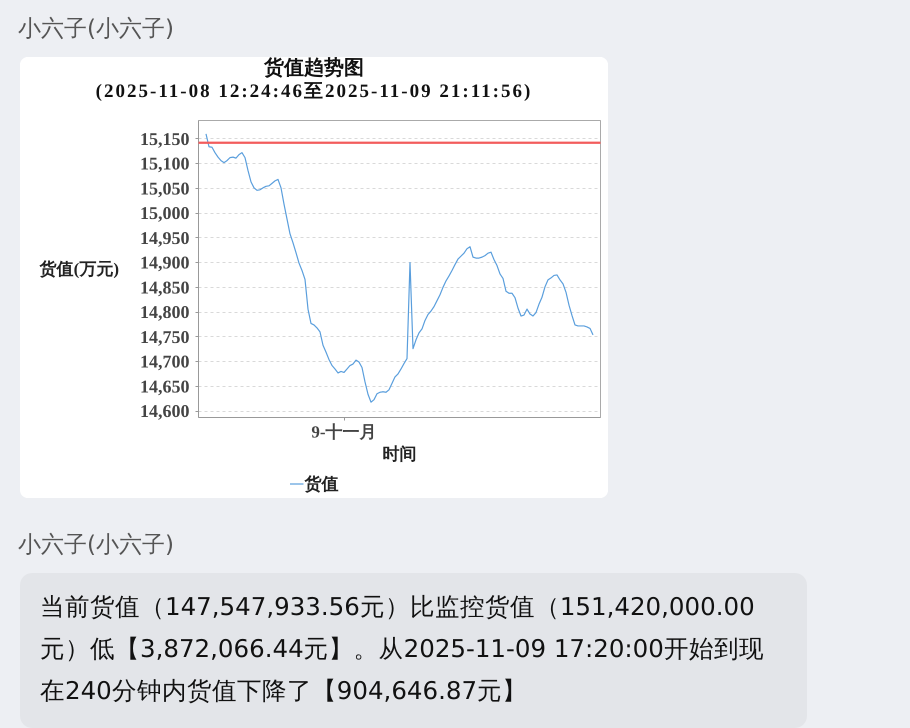 The image size is (910, 728). Describe the element at coordinates (165, 164) in the screenshot. I see `y-tick-label: 15,100` at that location.